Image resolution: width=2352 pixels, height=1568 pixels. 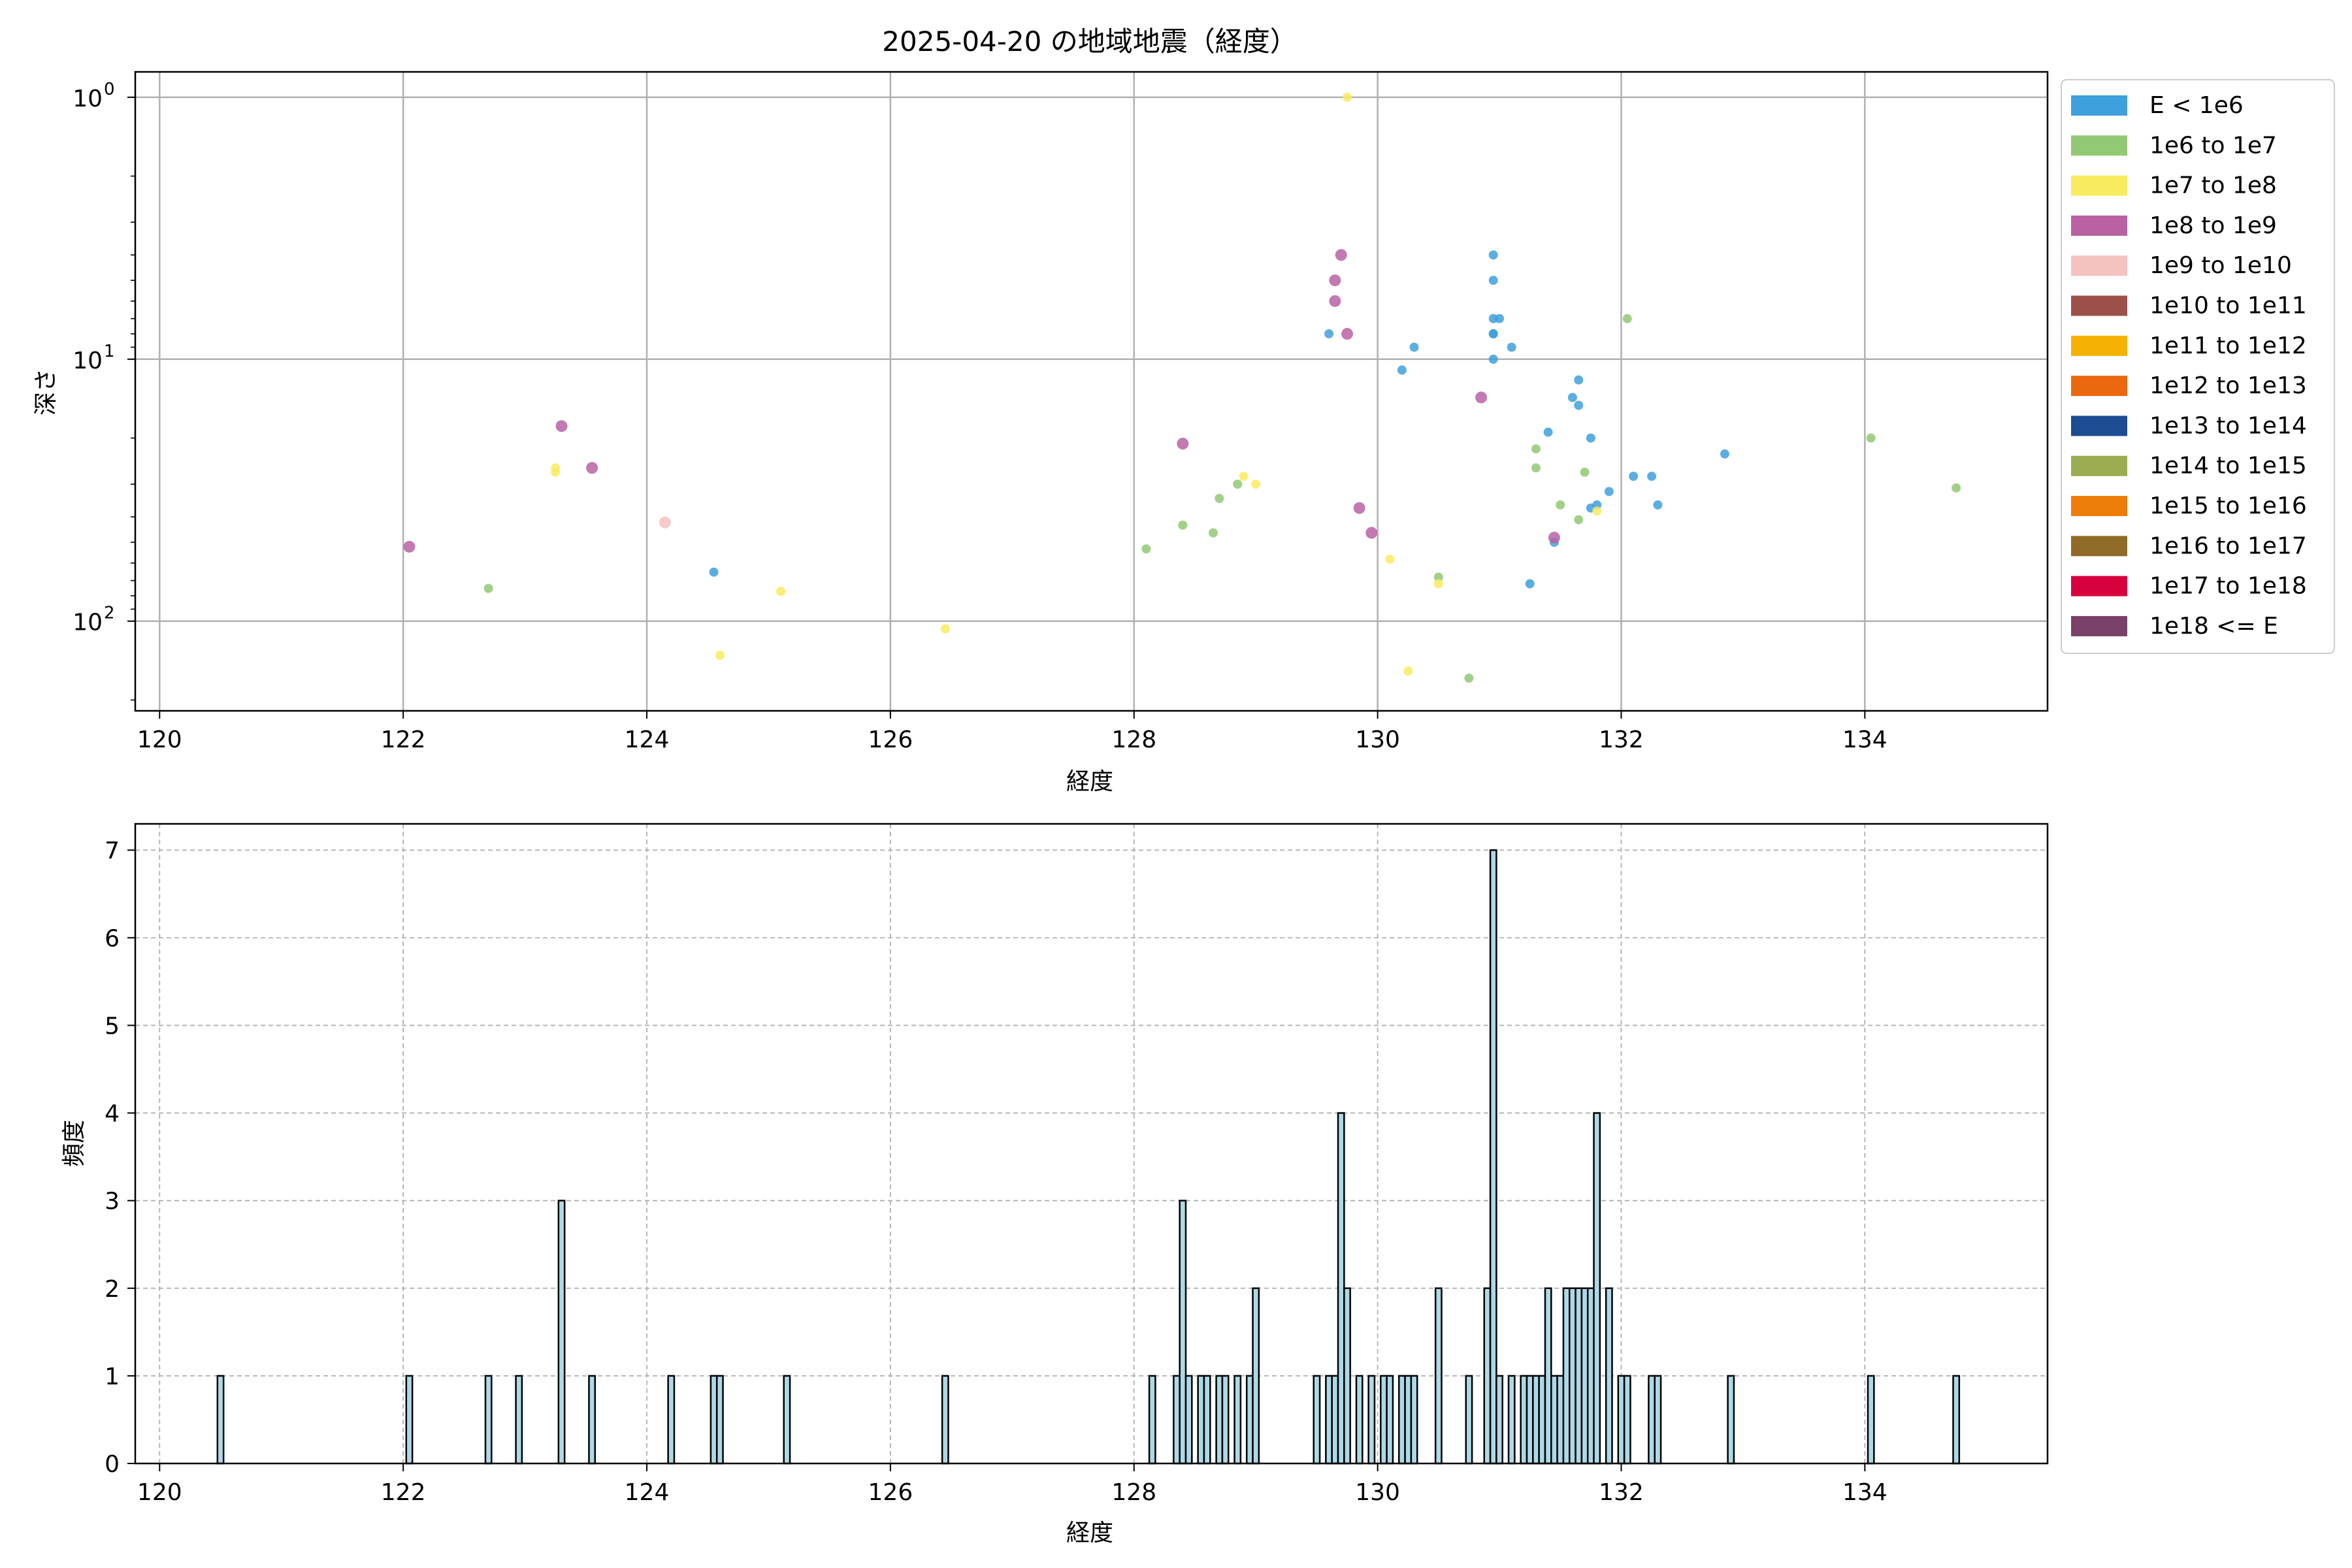 I want to click on legend-label: 1e14 to 1e15, so click(x=2228, y=466).